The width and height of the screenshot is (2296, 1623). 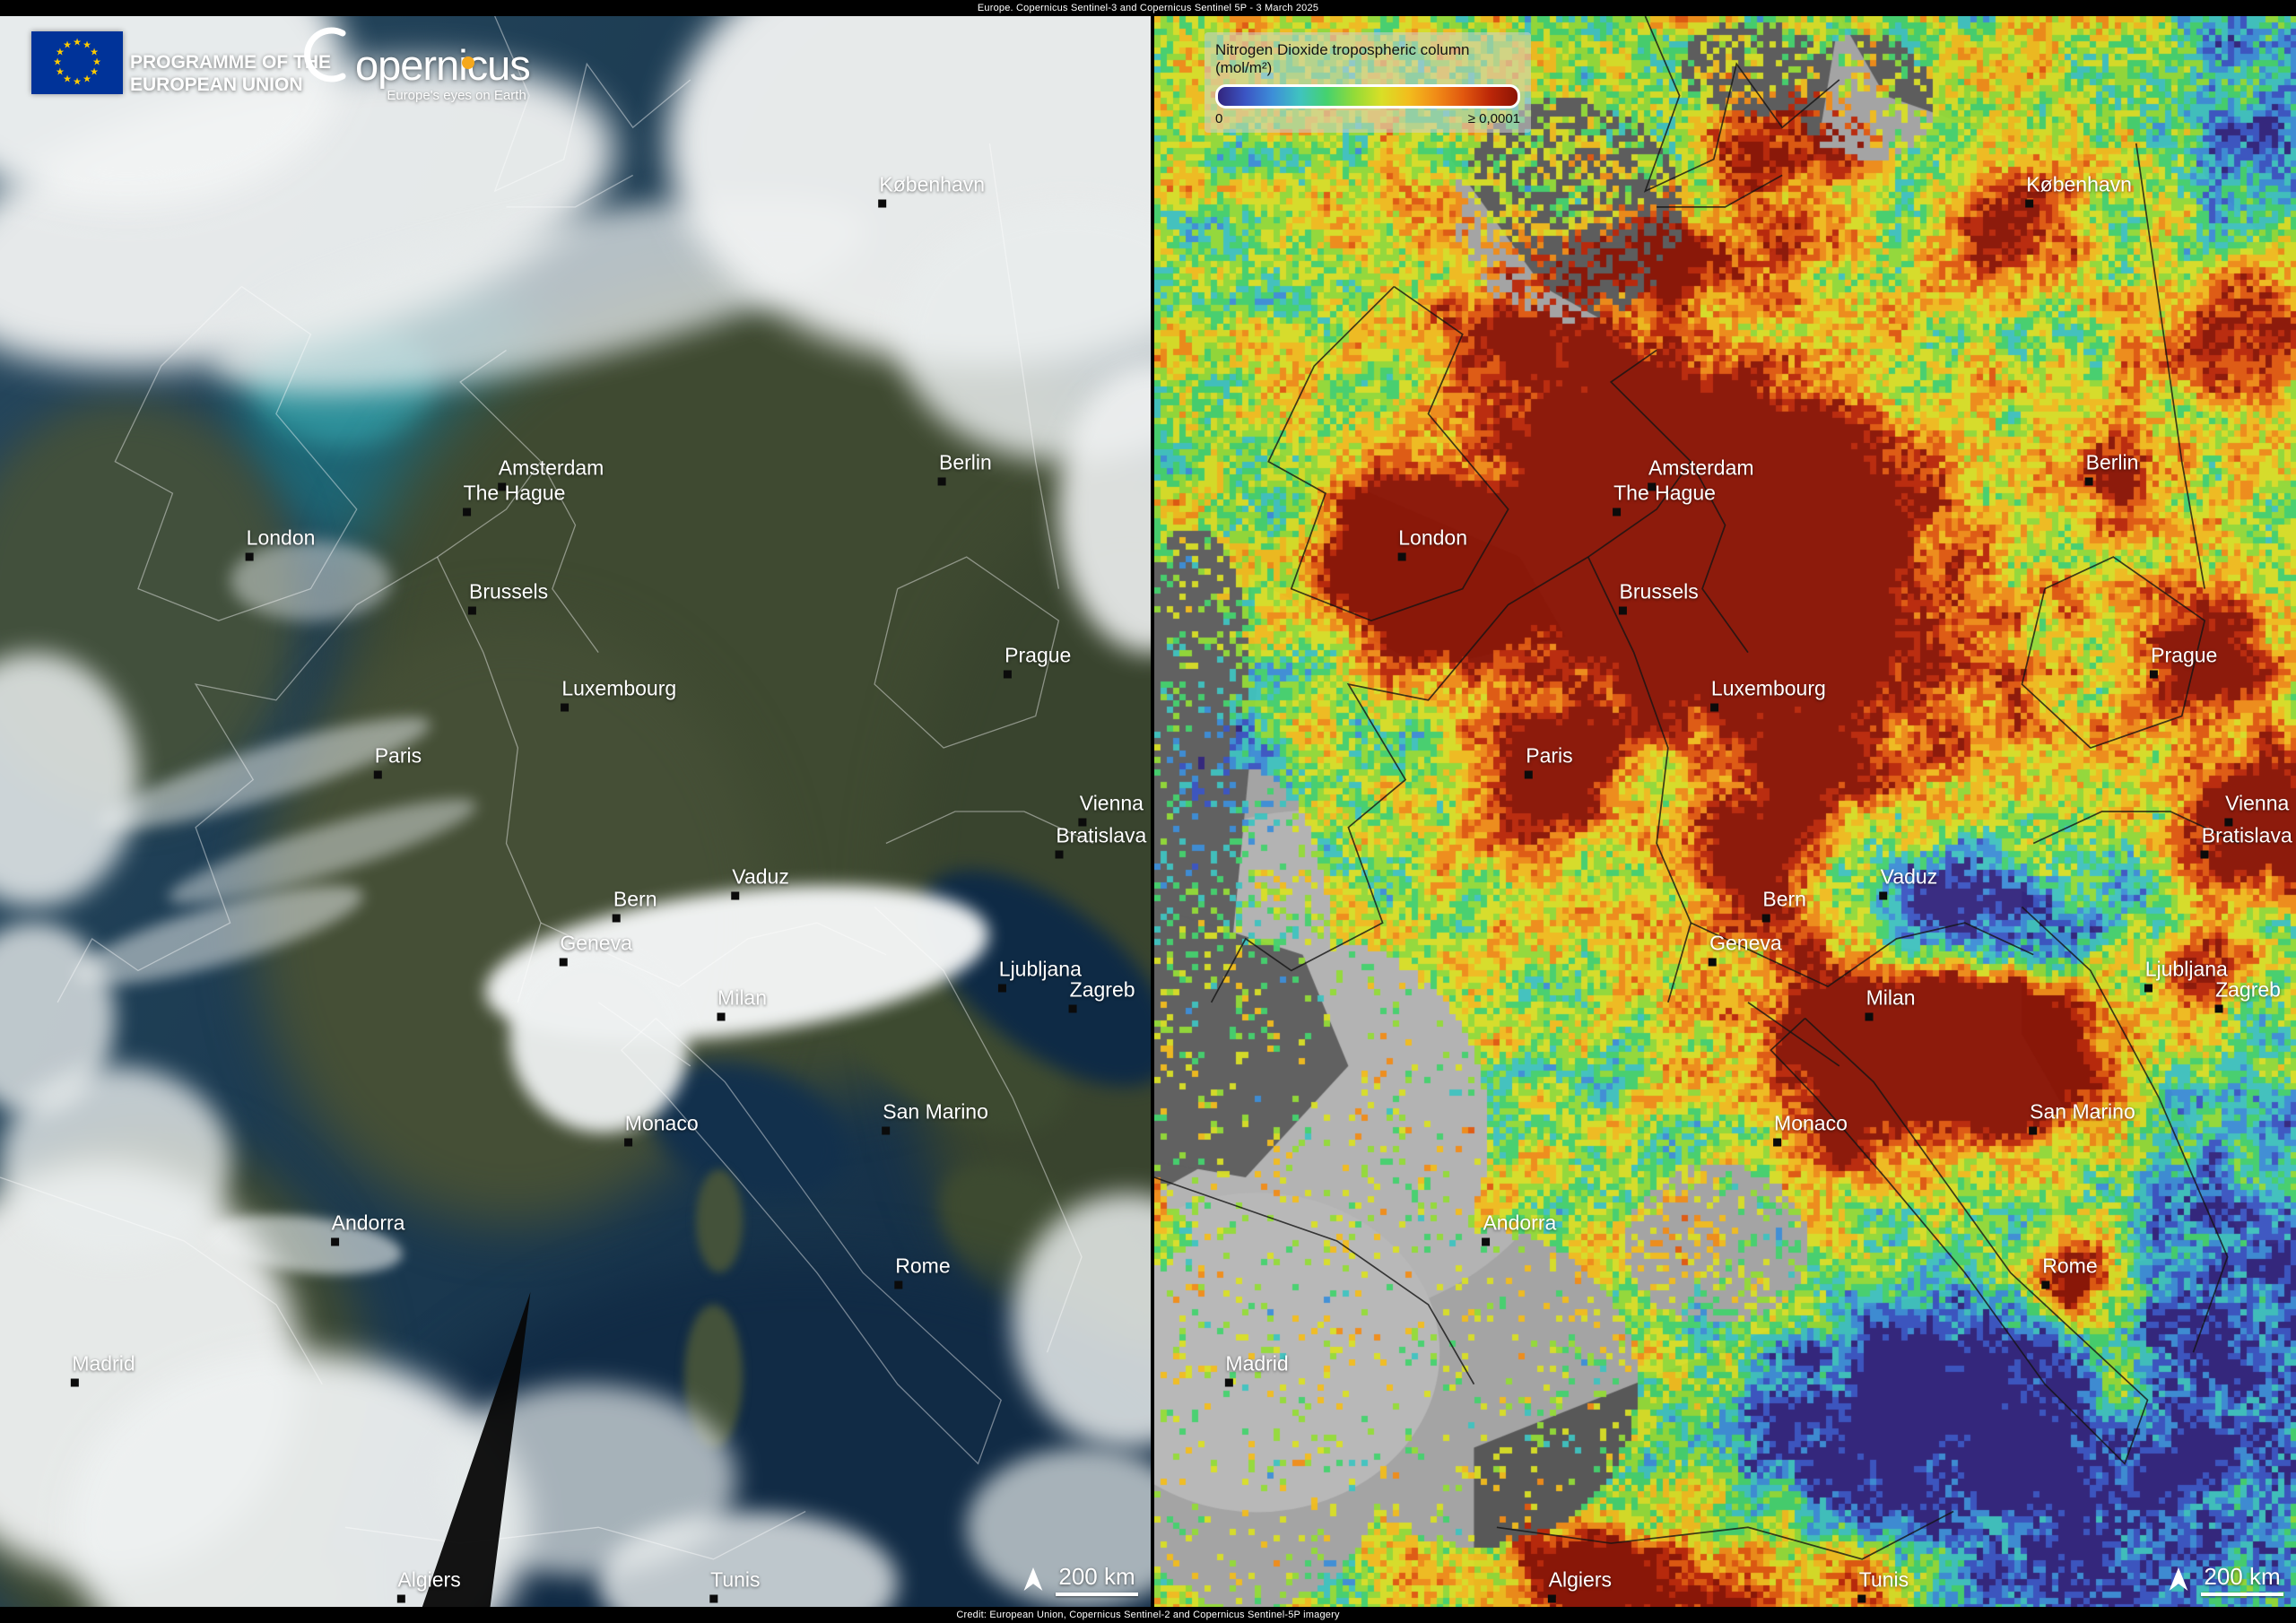 I want to click on city-name: Prague, so click(x=2184, y=655).